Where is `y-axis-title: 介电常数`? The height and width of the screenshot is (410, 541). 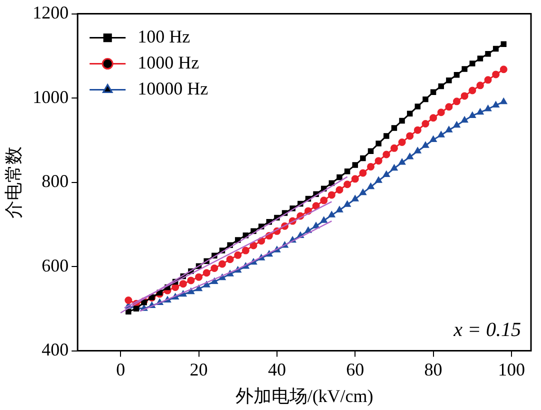 y-axis-title: 介电常数 is located at coordinates (14, 182).